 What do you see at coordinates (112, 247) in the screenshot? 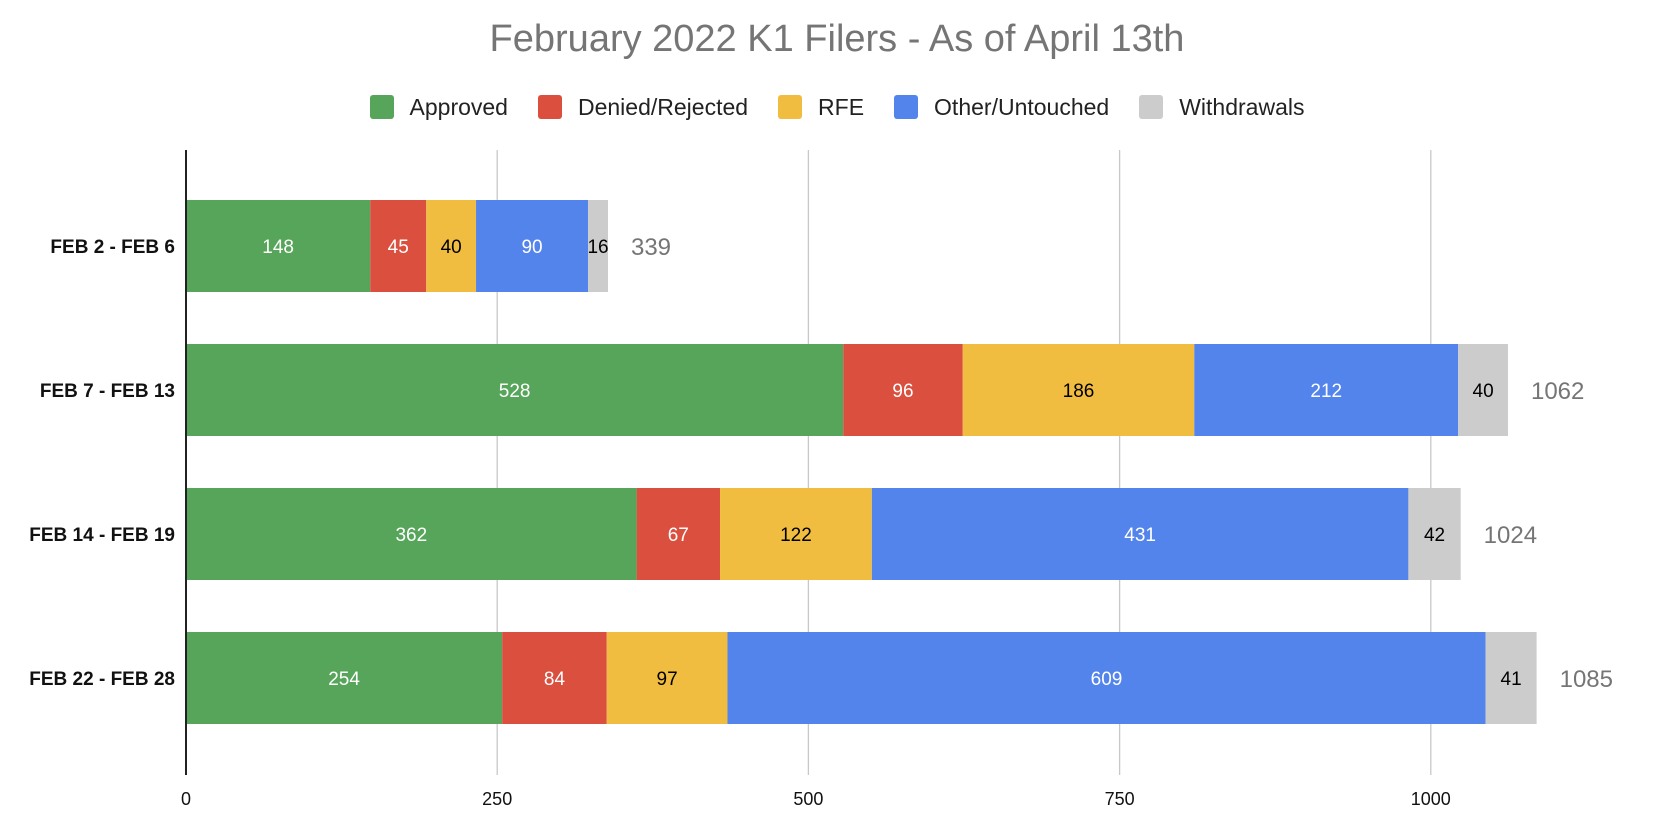
I see `category-label: FEB 2 - FEB 6` at bounding box center [112, 247].